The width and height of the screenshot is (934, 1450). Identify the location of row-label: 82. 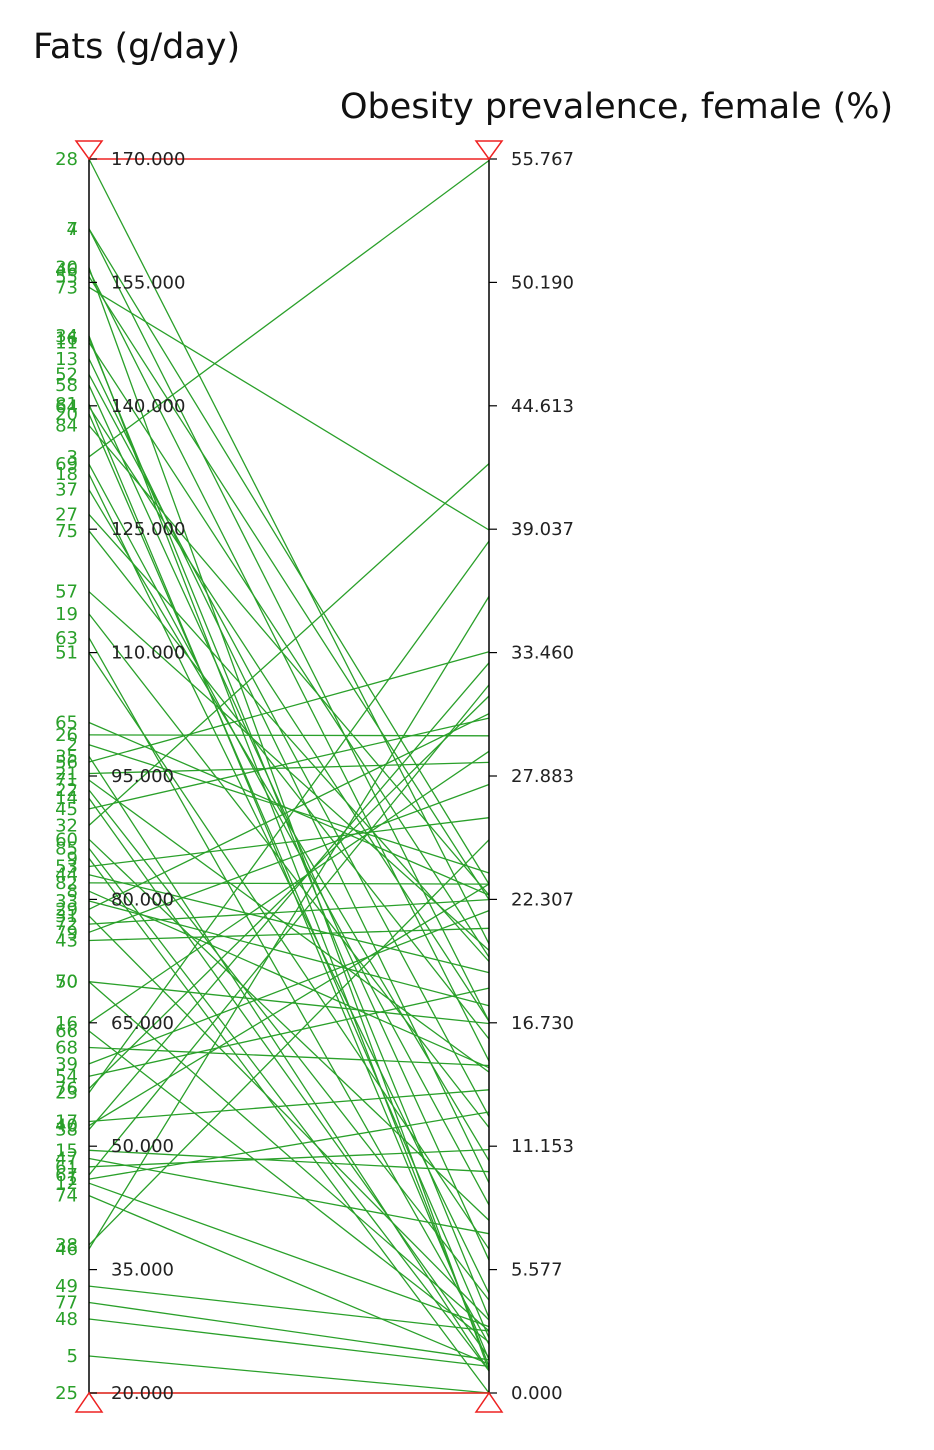
(66, 883).